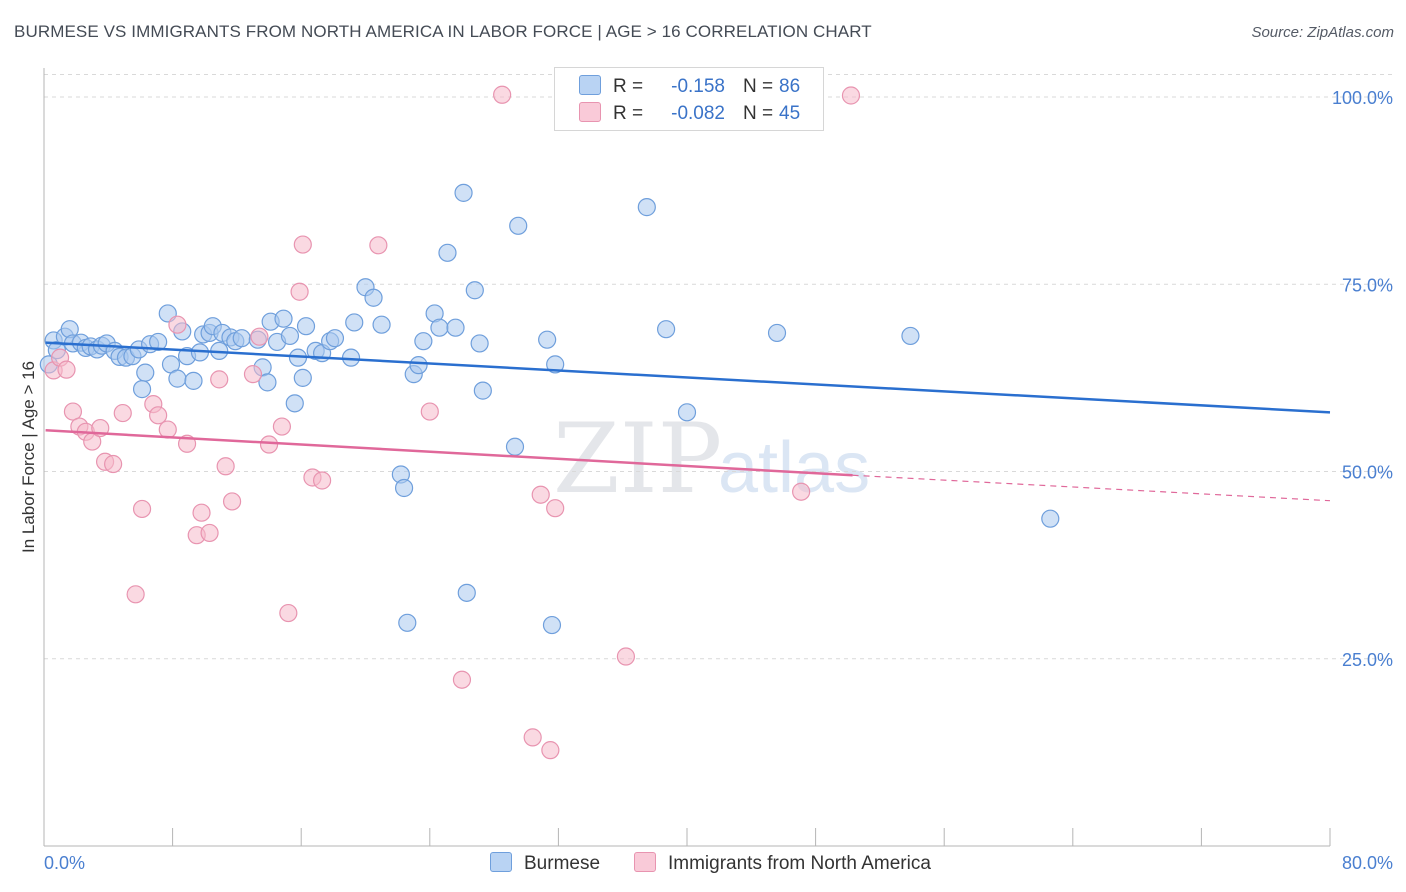  I want to click on trendline-immigrants-extension, so click(1091, 488).